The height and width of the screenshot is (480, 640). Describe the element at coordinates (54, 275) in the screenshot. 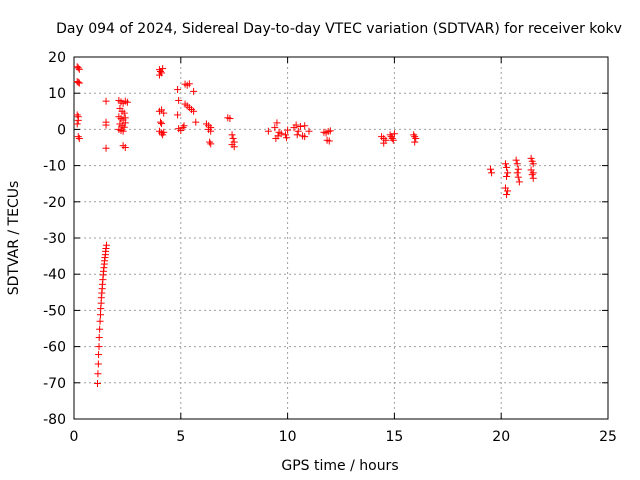

I see `y-tick-label: -40` at that location.